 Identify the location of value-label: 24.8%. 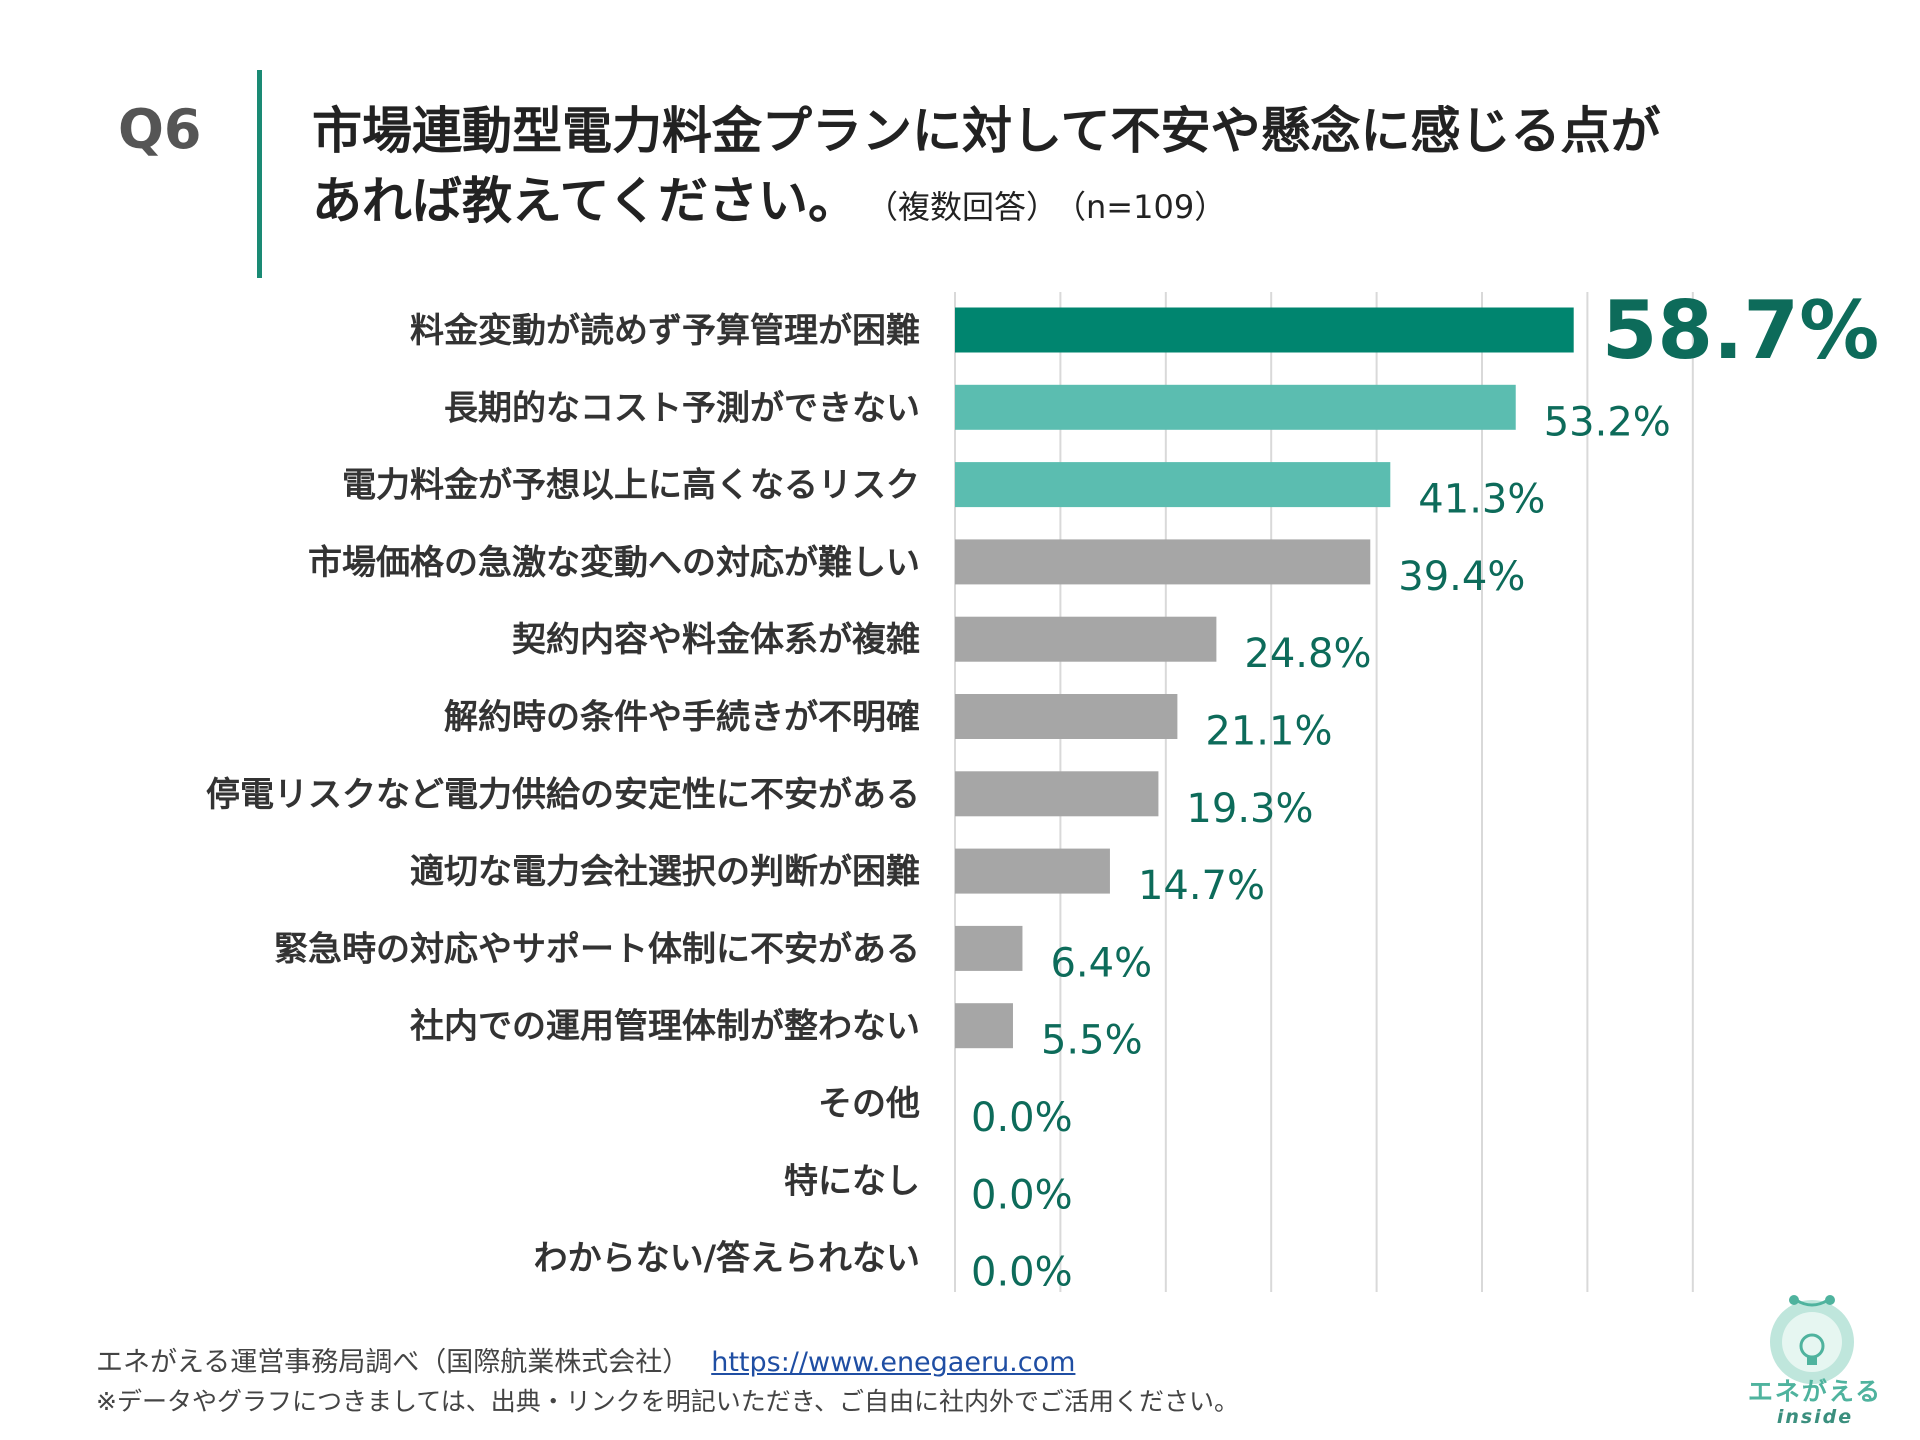
(1307, 654).